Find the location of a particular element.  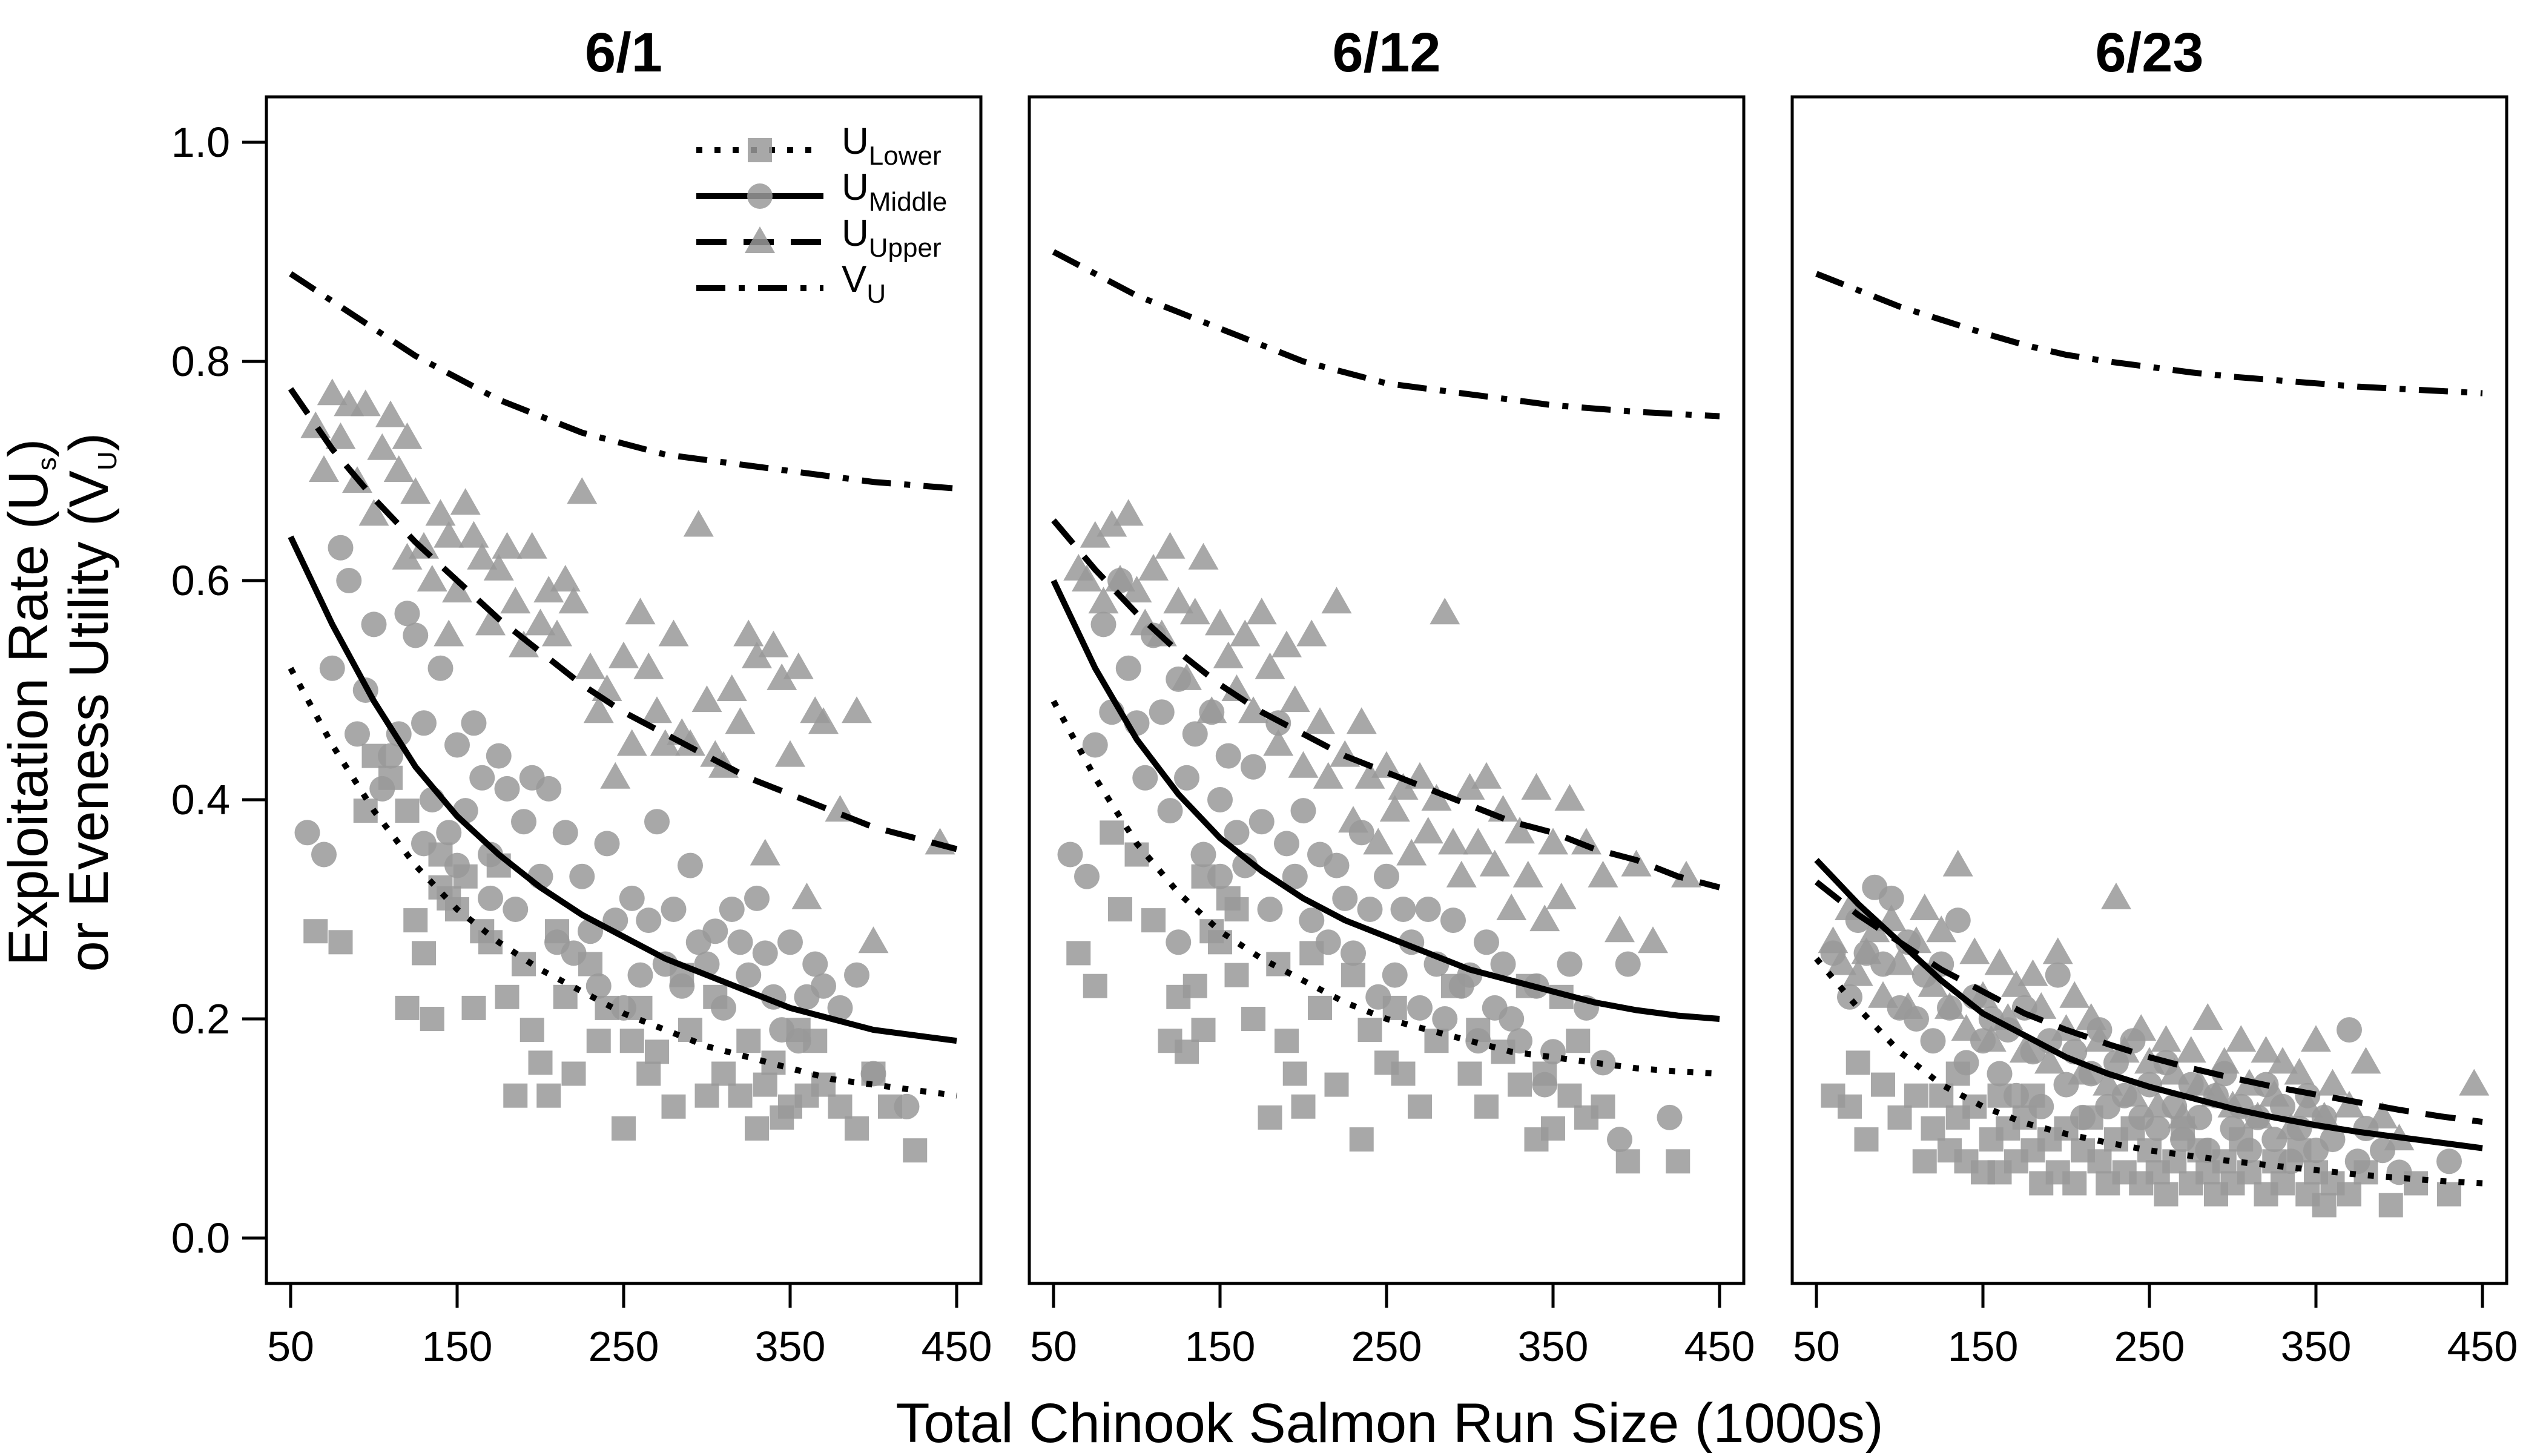

curve-middle is located at coordinates (2148, 1004).